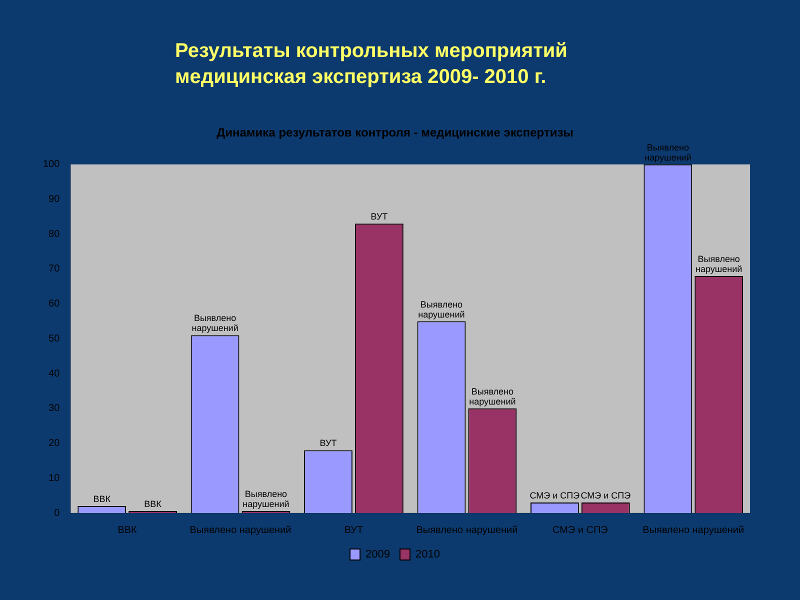 This screenshot has width=800, height=600. I want to click on chart-subtitle: Динамика результатов контроля - медицинские экспертизы, so click(395, 133).